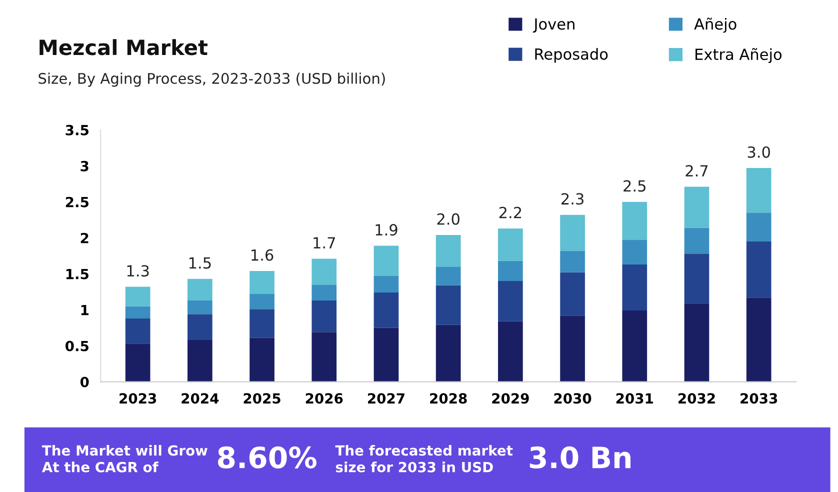  Describe the element at coordinates (124, 47) in the screenshot. I see `chart-title: Mezcal Market` at that location.